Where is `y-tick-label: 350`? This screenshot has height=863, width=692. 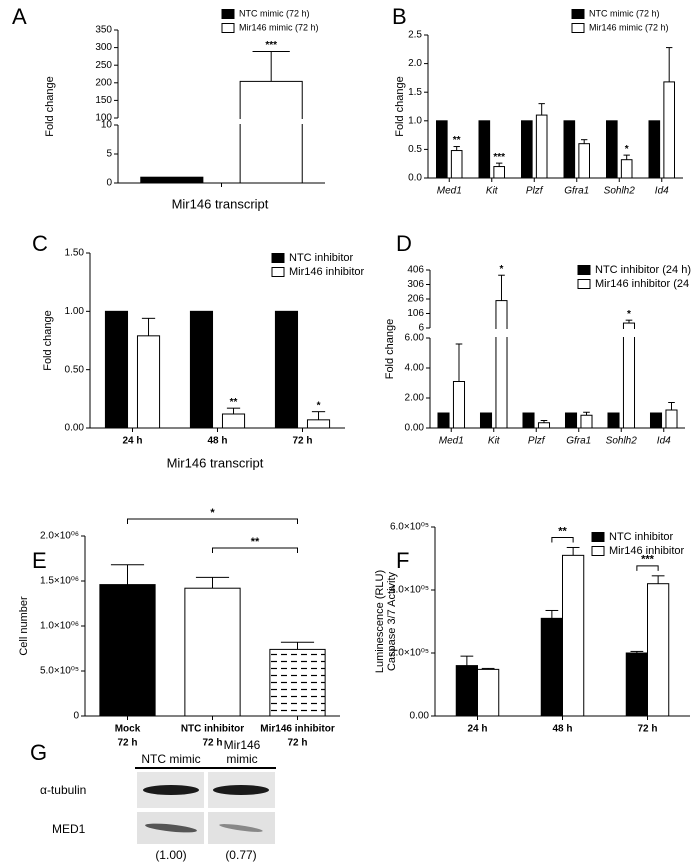 y-tick-label: 350 is located at coordinates (103, 30).